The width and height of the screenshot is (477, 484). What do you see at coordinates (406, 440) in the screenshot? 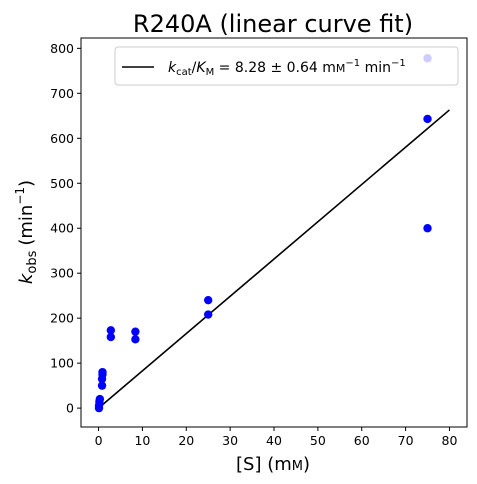
I see `x-tick-label: 70` at bounding box center [406, 440].